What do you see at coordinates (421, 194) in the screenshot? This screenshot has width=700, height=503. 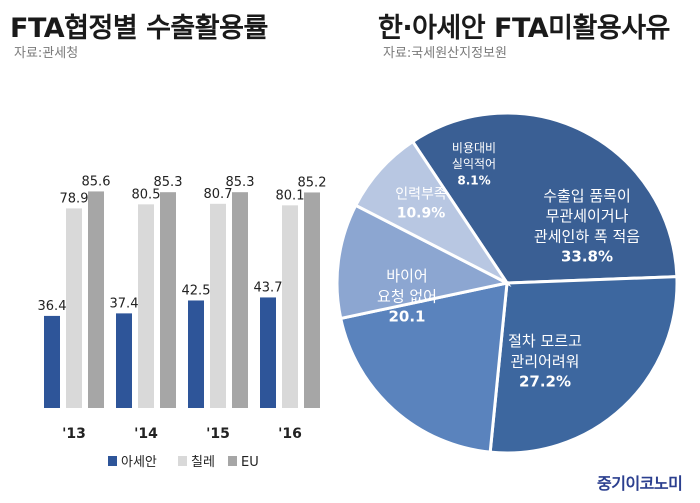 I see `pie-slice-label: 인력부족` at bounding box center [421, 194].